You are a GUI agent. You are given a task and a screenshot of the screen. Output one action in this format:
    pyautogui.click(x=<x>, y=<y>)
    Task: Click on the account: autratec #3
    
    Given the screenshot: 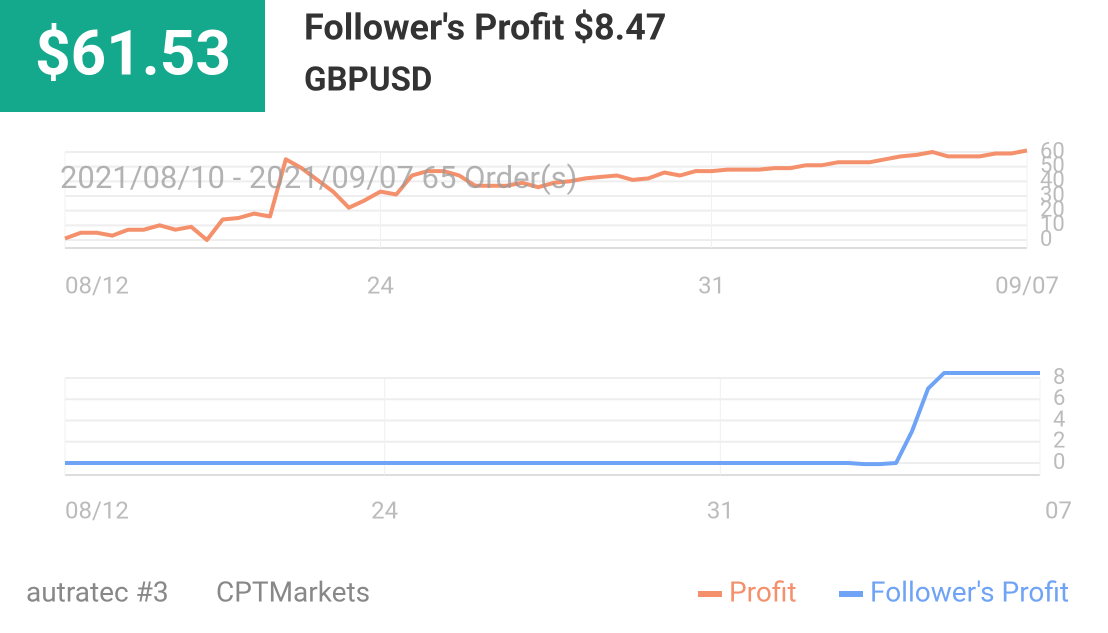 What is the action you would take?
    pyautogui.click(x=97, y=591)
    